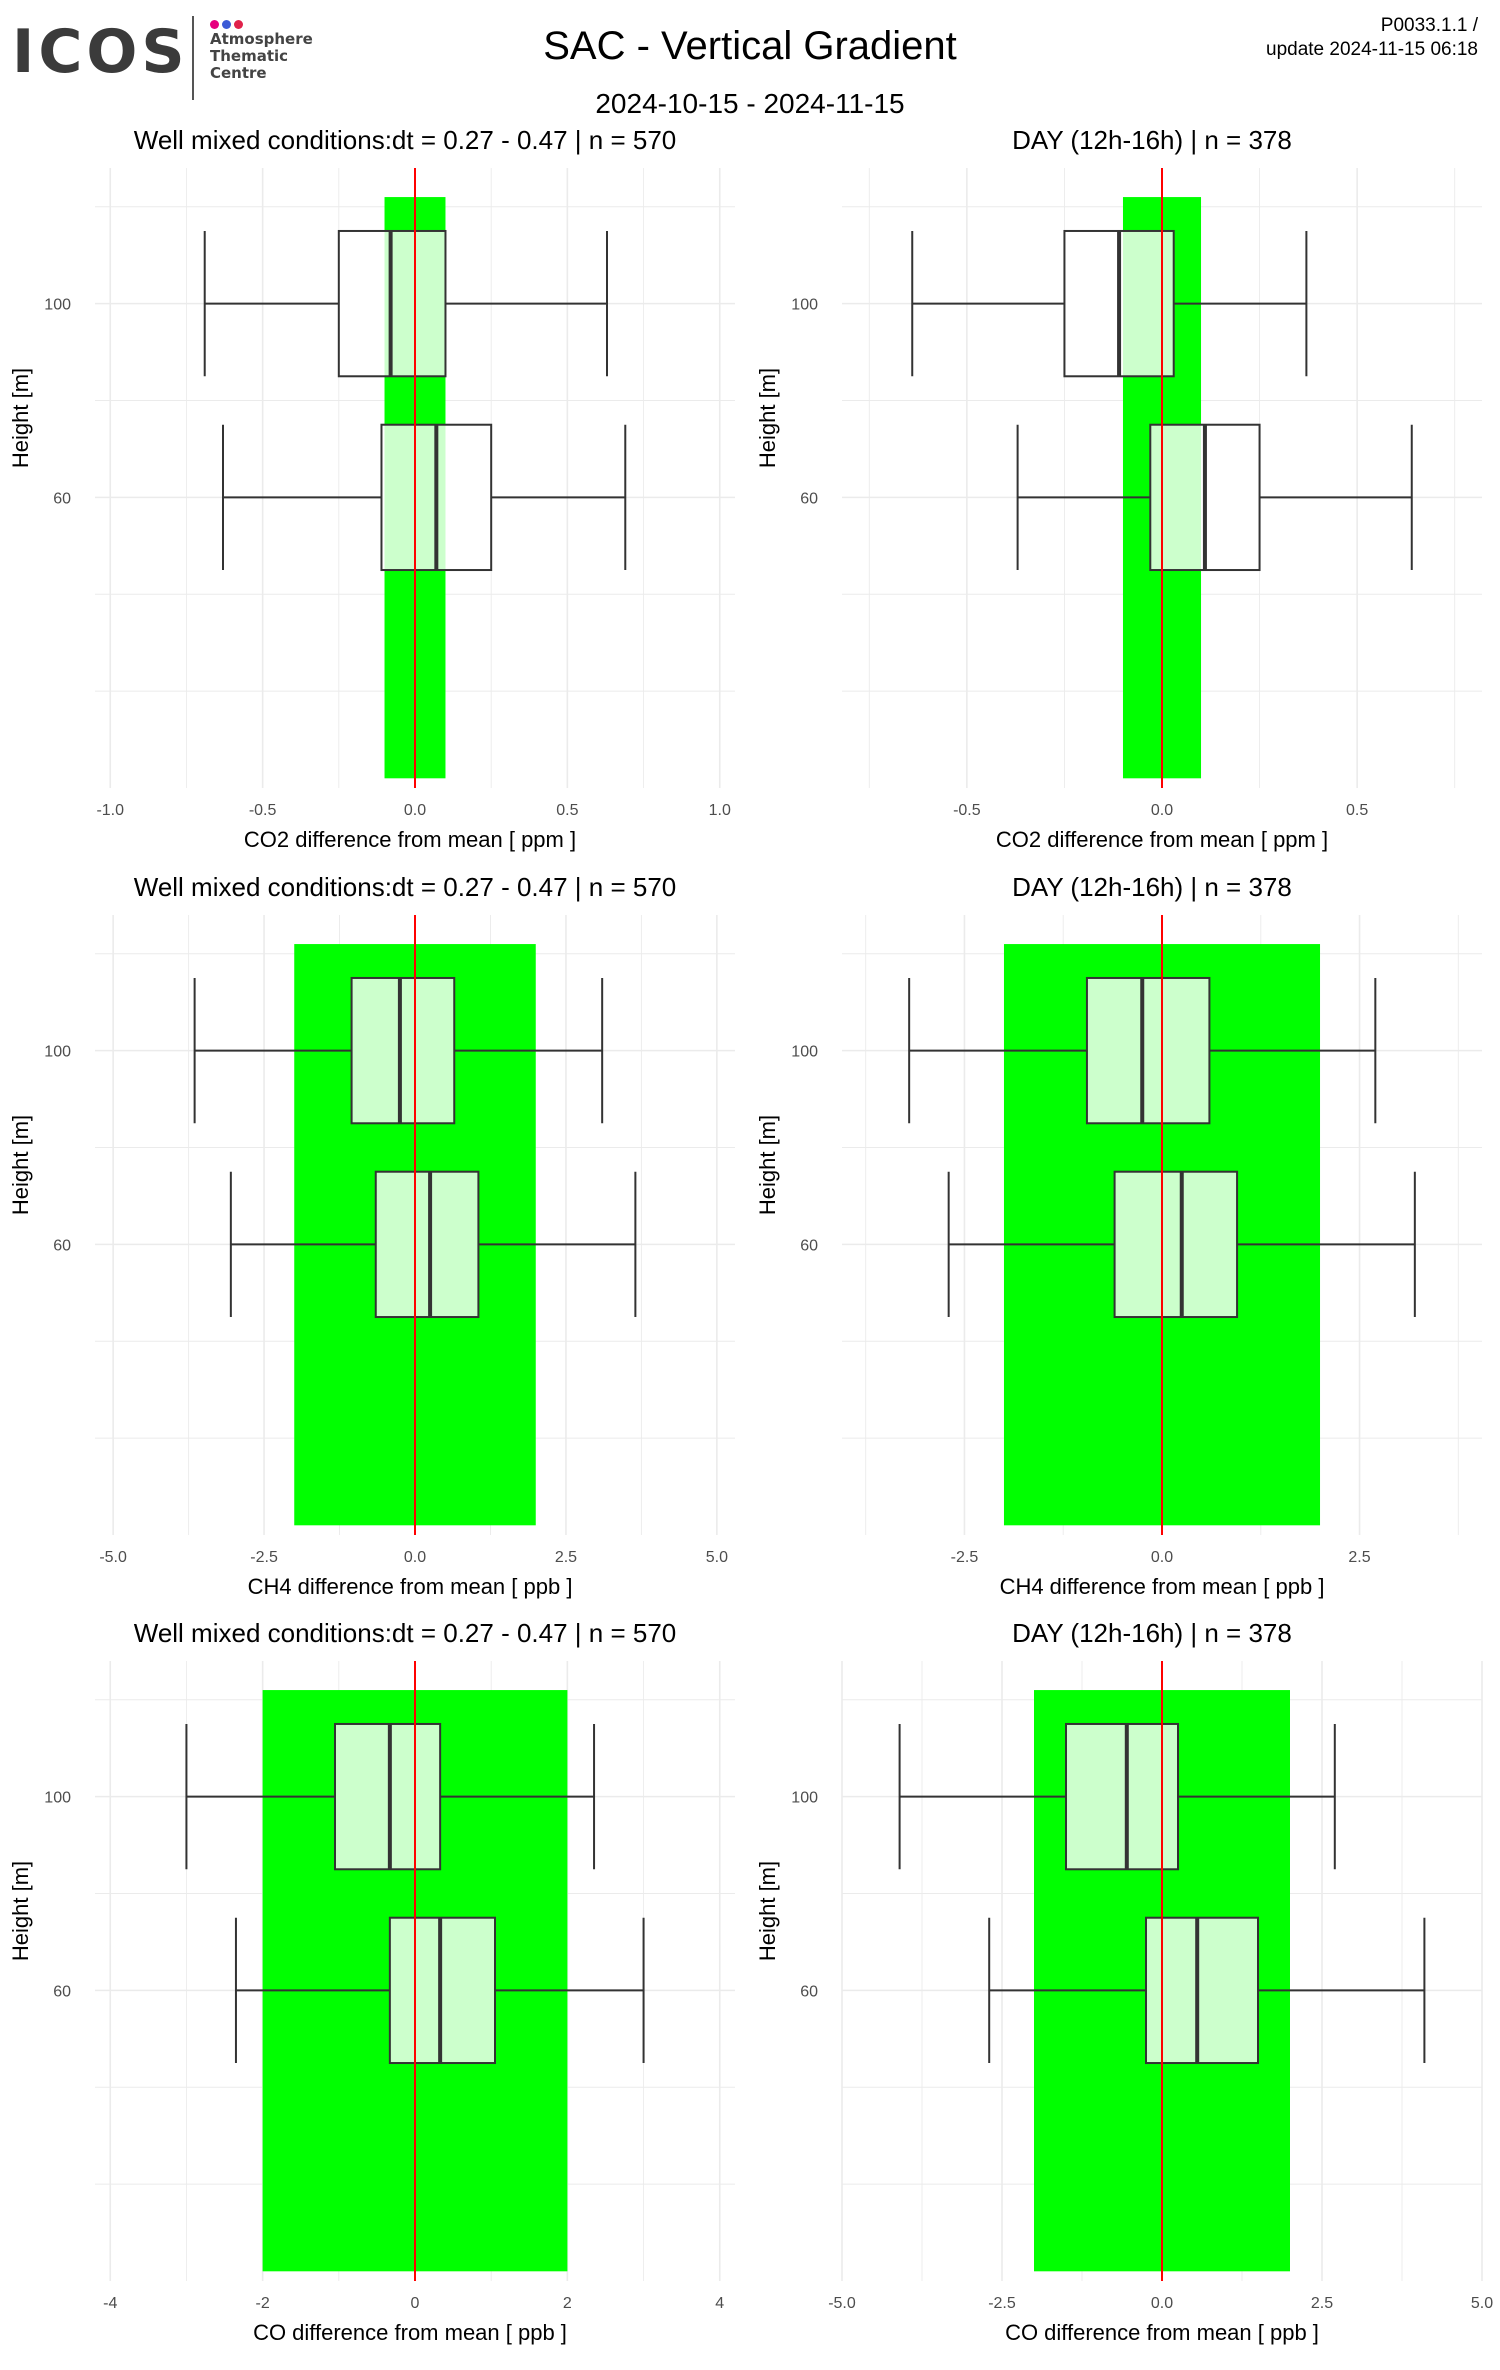 This screenshot has width=1500, height=2370. I want to click on x-tick-label: -2, so click(263, 2303).